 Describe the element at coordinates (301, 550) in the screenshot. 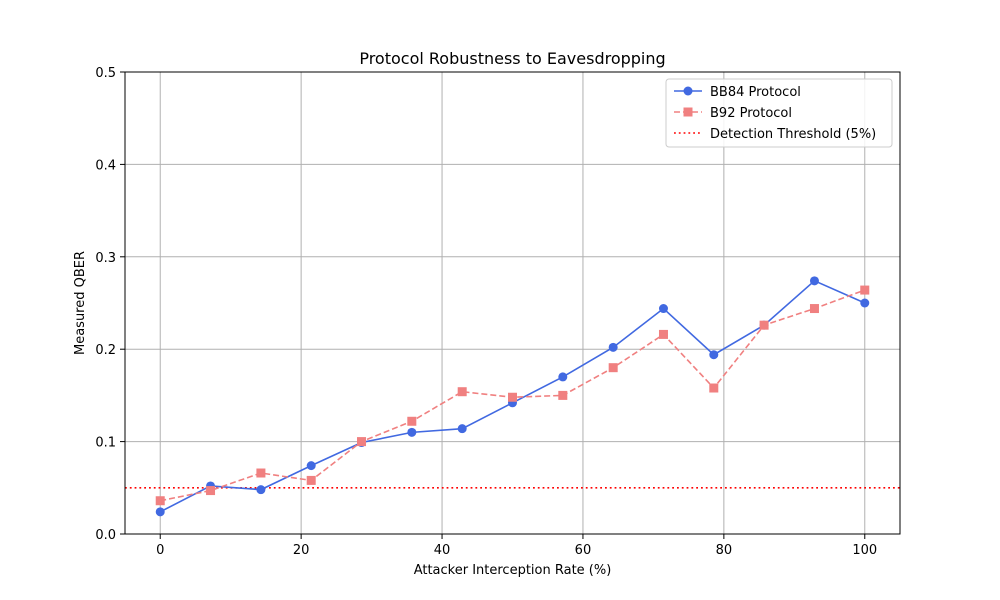

I see `x-tick-label: 20` at that location.